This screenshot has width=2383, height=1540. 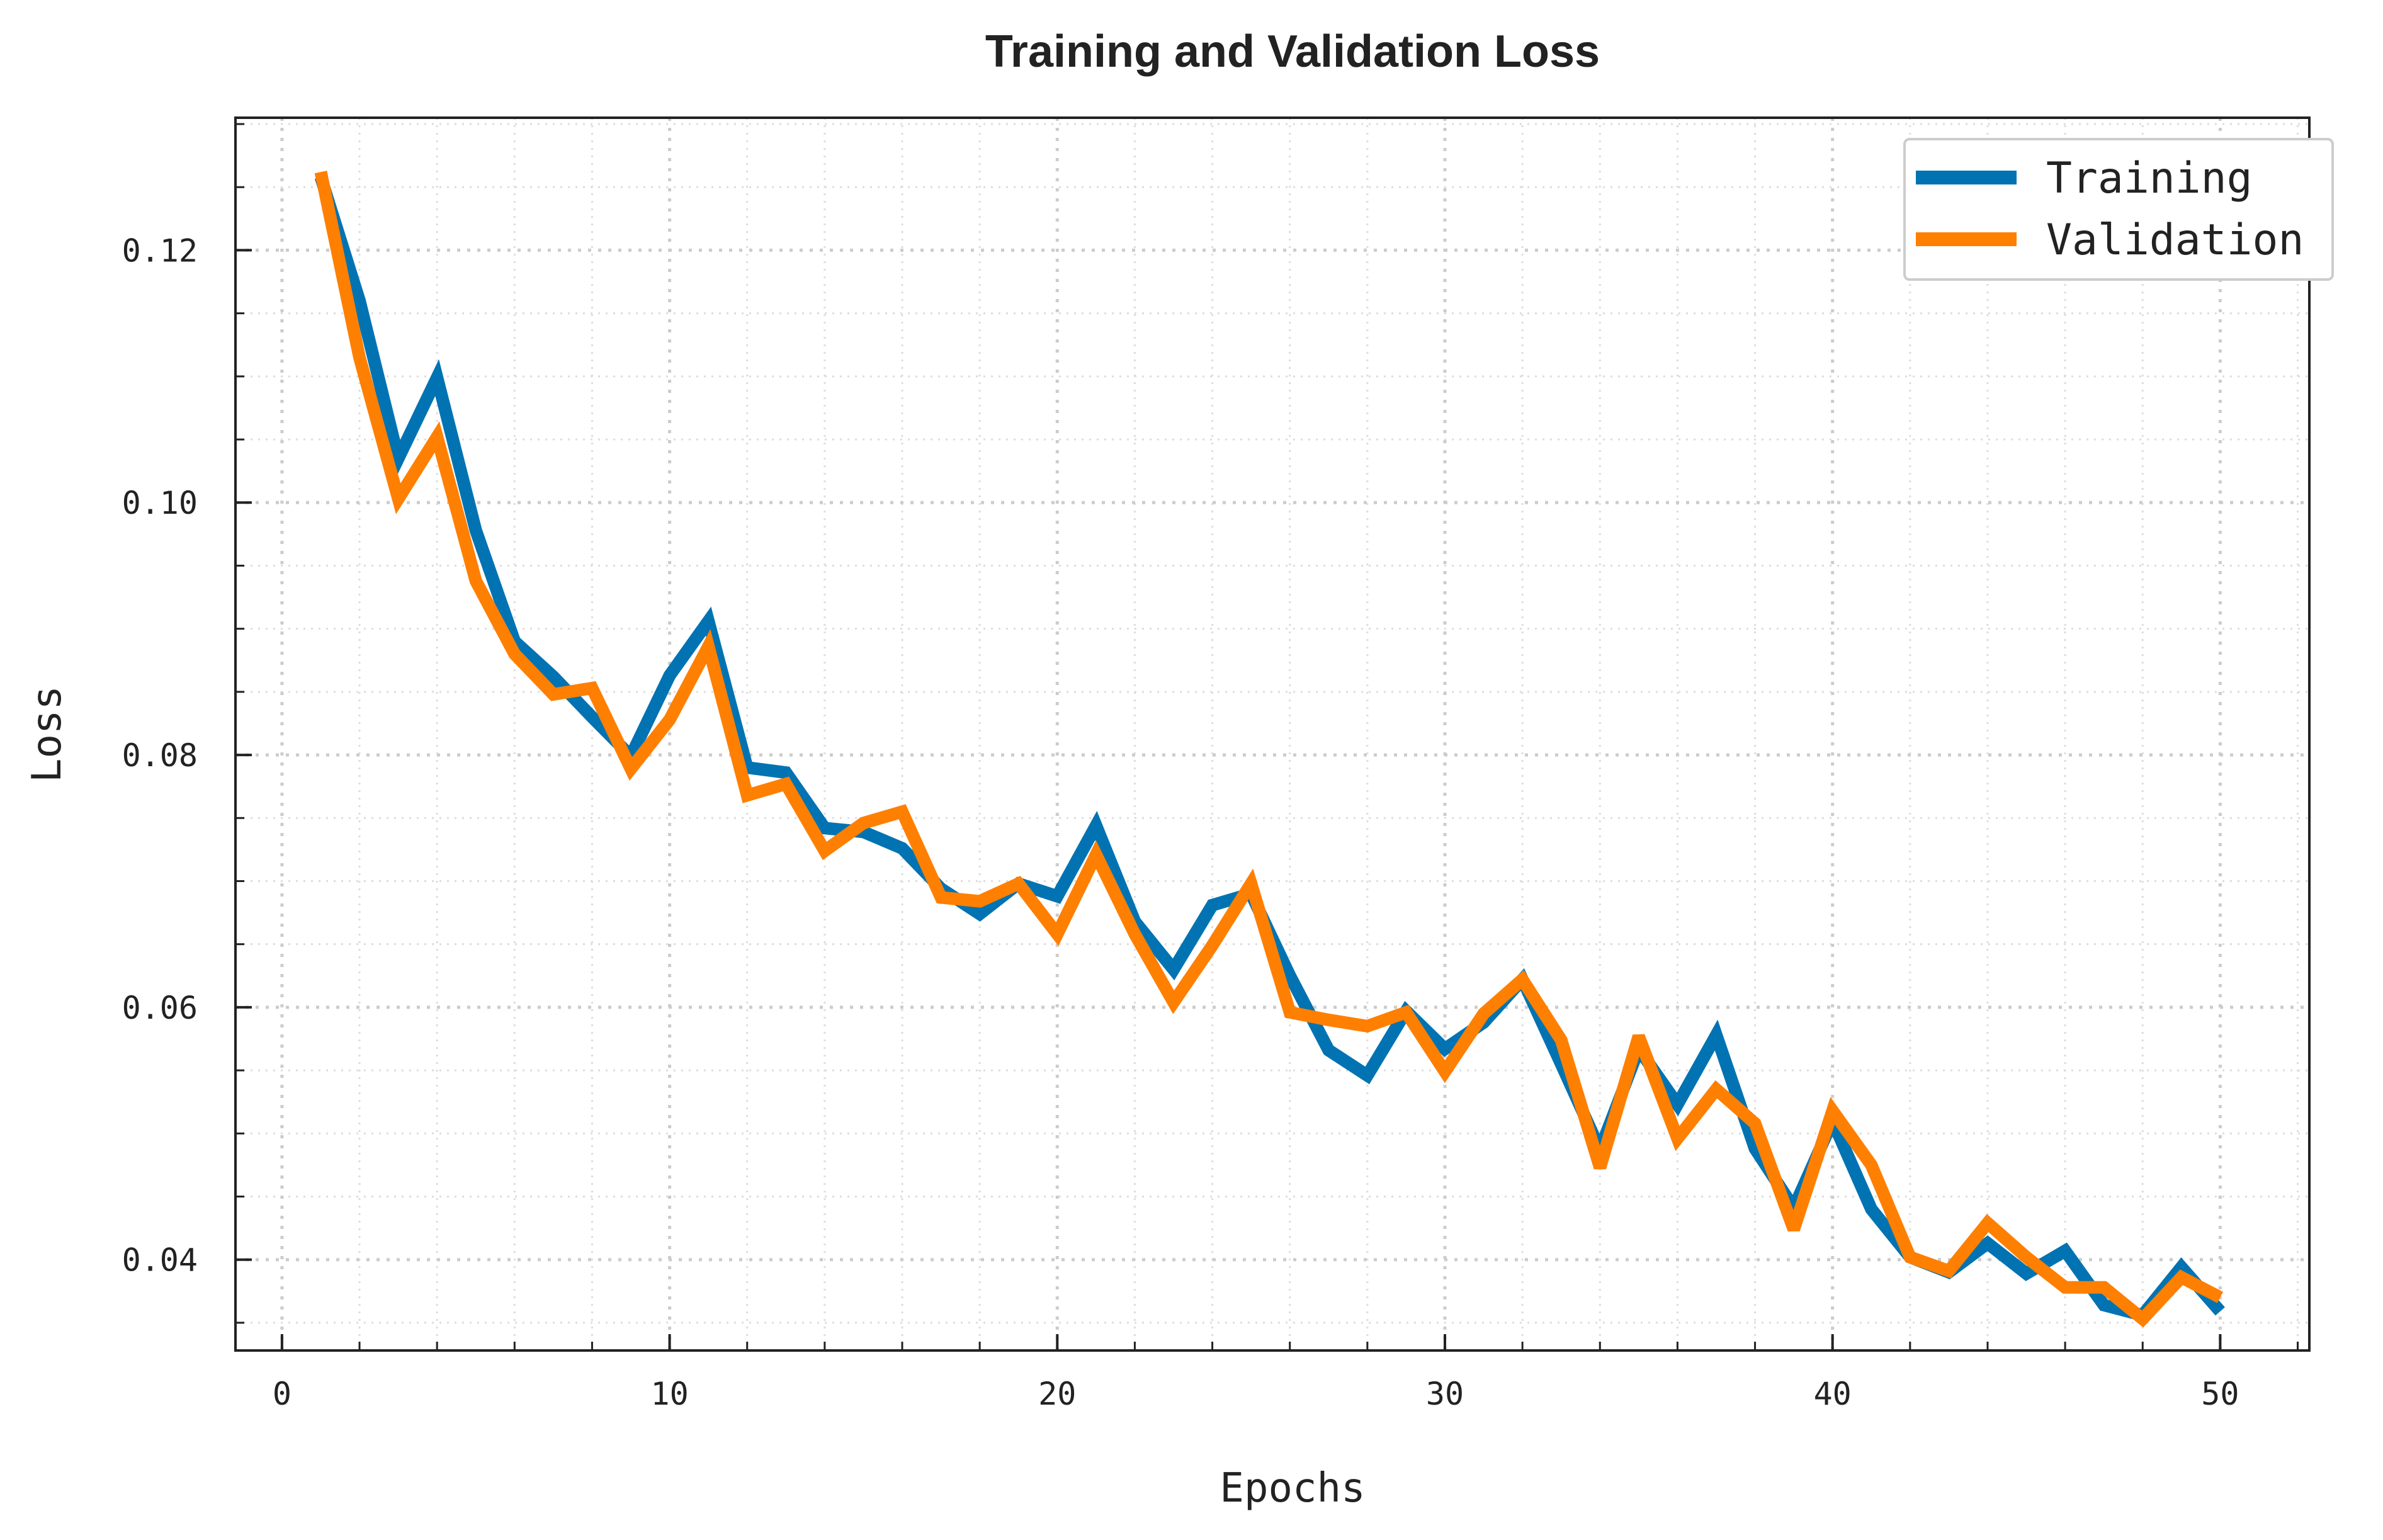 I want to click on legend: Training Validation, so click(x=2118, y=209).